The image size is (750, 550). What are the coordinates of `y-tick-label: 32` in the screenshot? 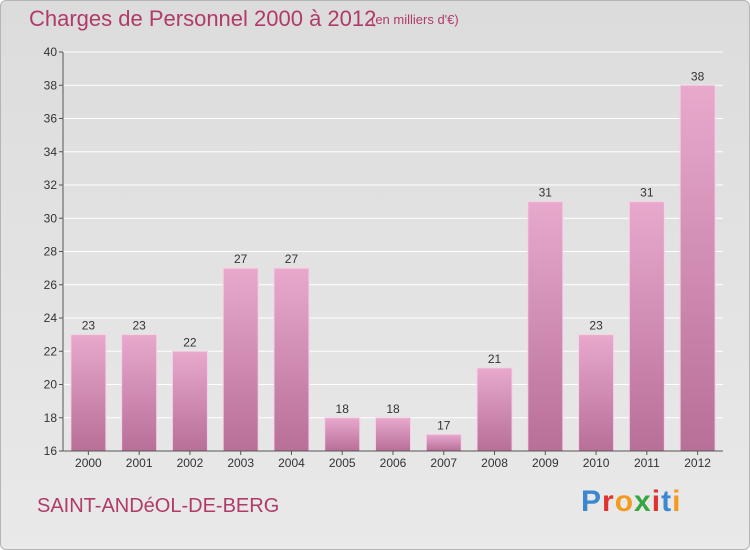 It's located at (51, 185).